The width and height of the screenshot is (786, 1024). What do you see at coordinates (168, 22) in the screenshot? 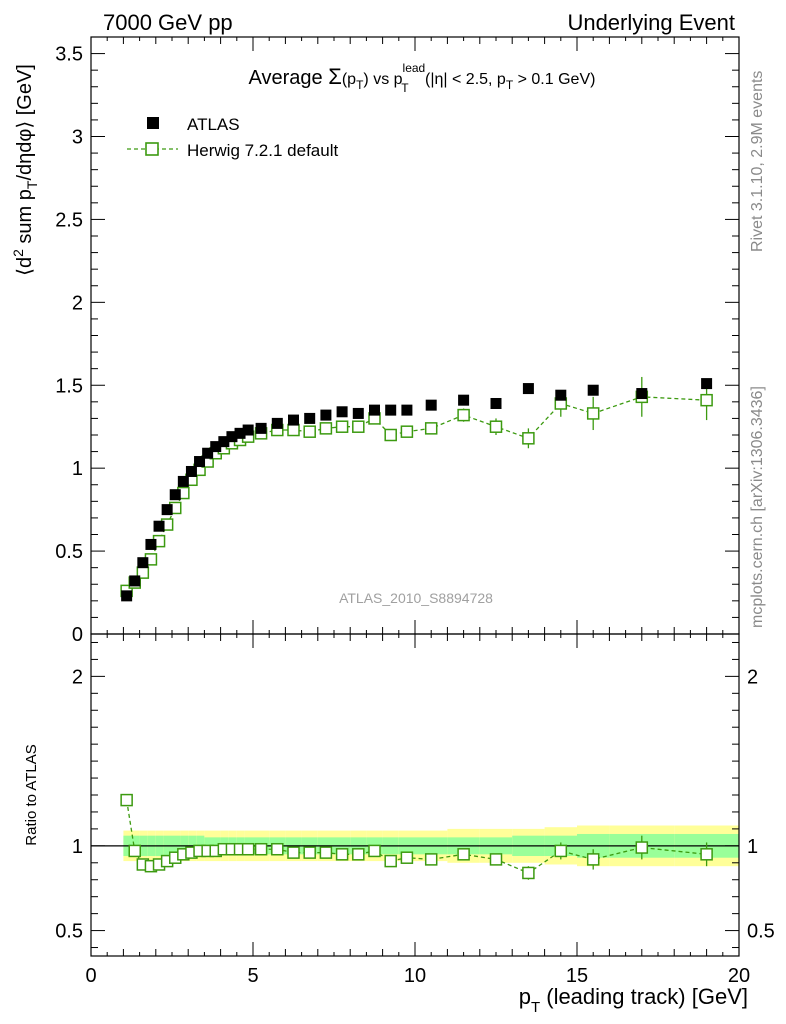
I see `header-left: 7000 GeV pp` at bounding box center [168, 22].